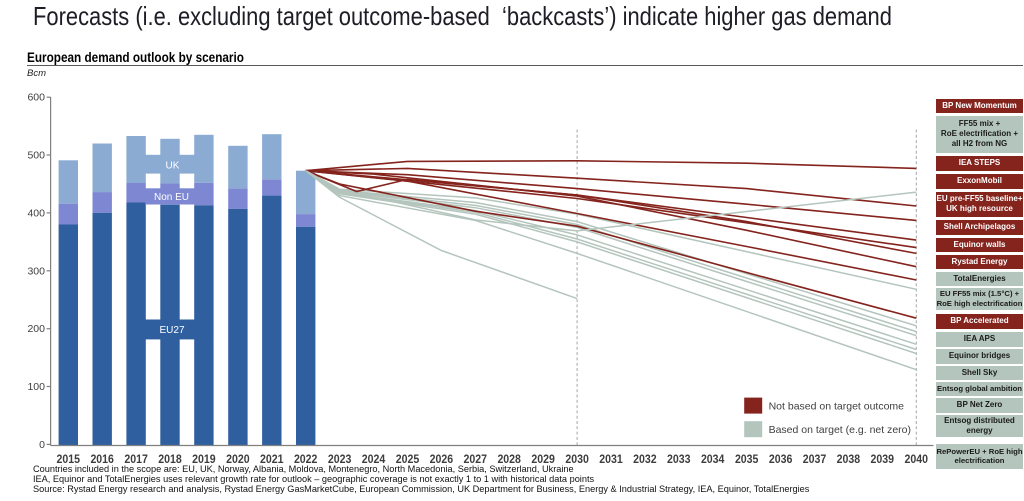 The height and width of the screenshot is (501, 1024). I want to click on svg-text: 600, so click(36, 98).